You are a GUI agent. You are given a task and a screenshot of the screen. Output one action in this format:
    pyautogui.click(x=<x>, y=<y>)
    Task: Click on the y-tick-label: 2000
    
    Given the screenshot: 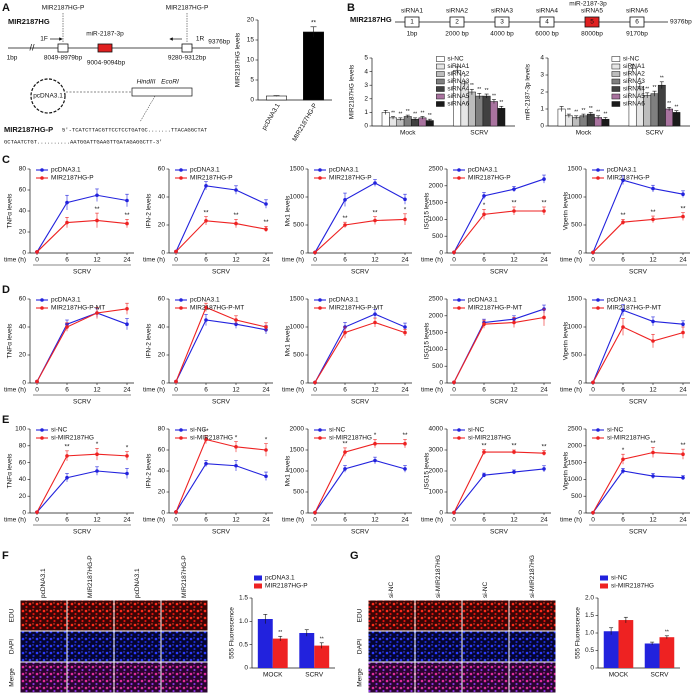 What is the action you would take?
    pyautogui.click(x=575, y=446)
    